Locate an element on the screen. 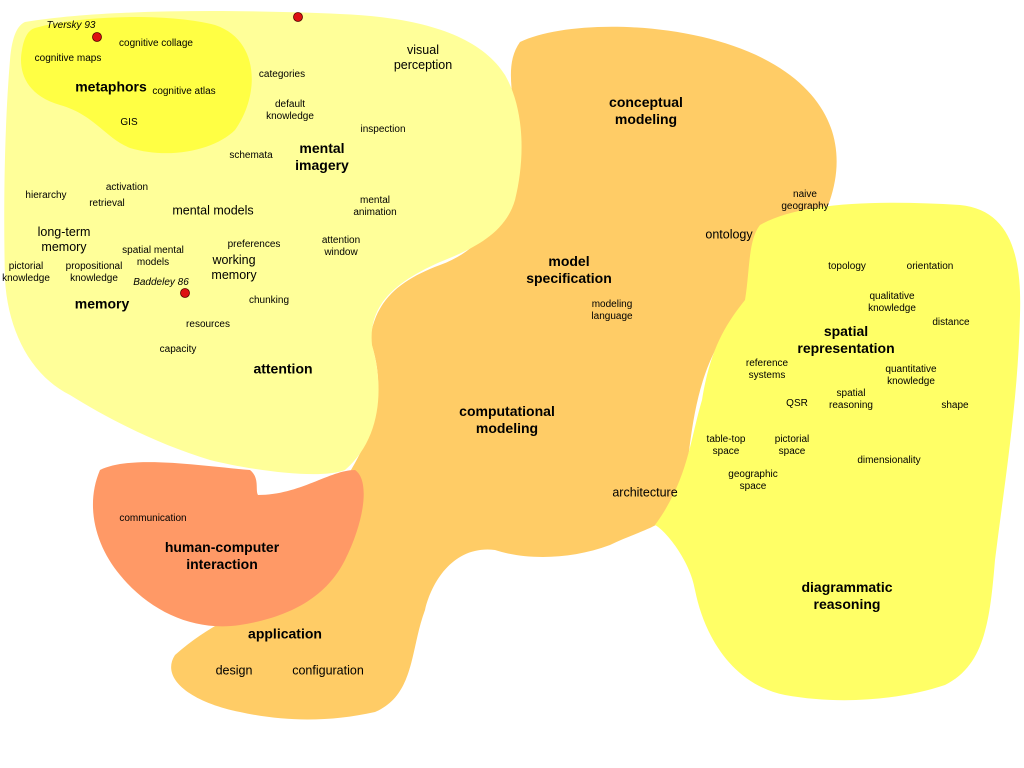 This screenshot has height=768, width=1024. long-term-memory-label: long-term memory is located at coordinates (64, 239).